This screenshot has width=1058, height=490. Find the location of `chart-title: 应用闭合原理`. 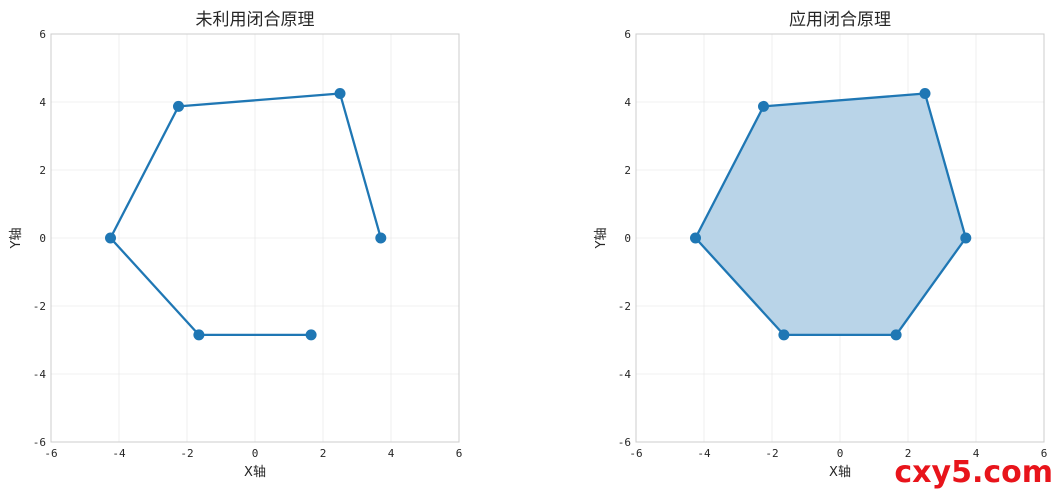

chart-title: 应用闭合原理 is located at coordinates (840, 20).